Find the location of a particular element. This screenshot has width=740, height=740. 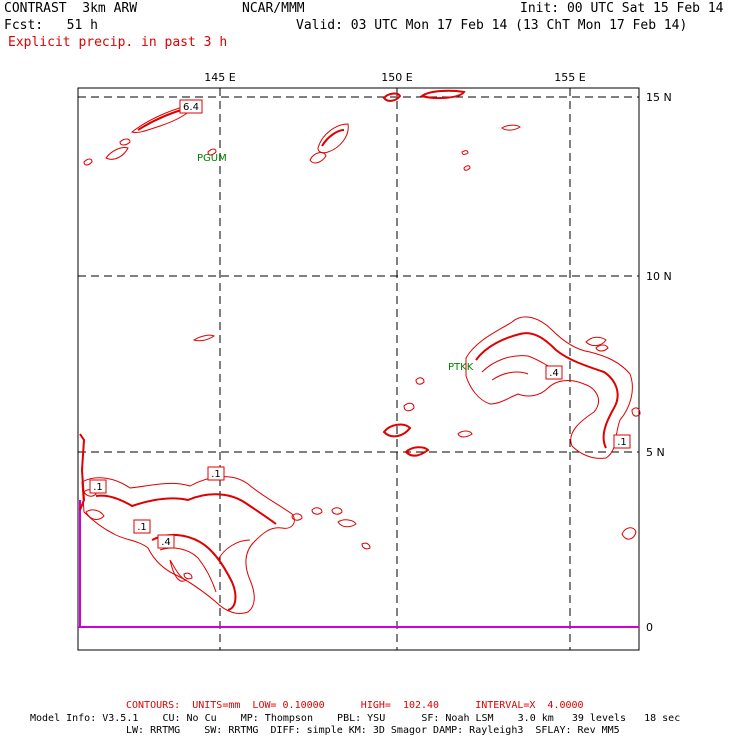

field-title: Explicit precip. in past 3 h is located at coordinates (118, 42).